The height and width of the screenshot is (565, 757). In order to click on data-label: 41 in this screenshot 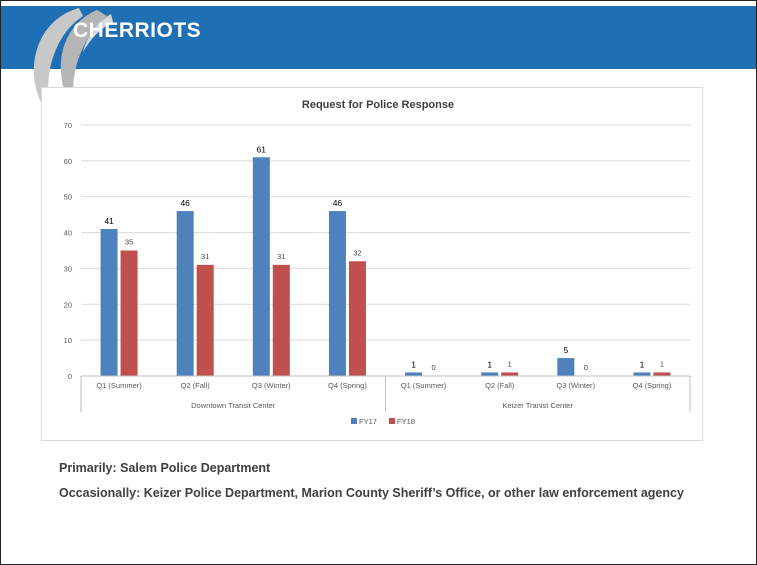, I will do `click(109, 221)`.